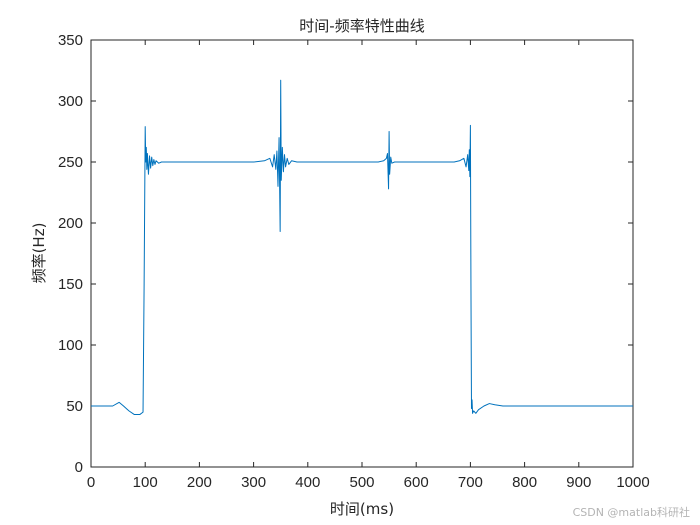 The height and width of the screenshot is (525, 700). Describe the element at coordinates (631, 512) in the screenshot. I see `watermark: CSDN @matlab科研社` at that location.